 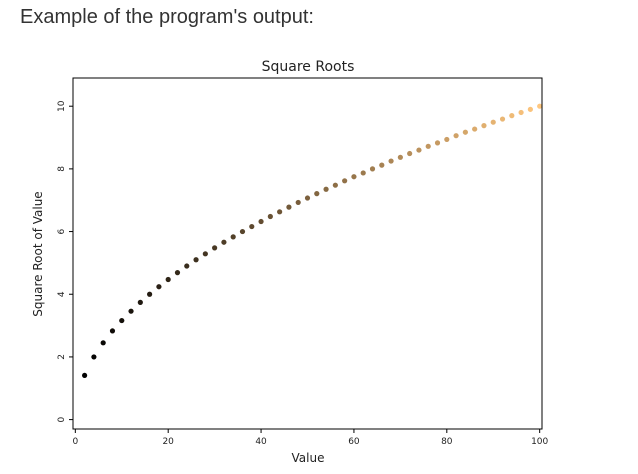 What do you see at coordinates (308, 458) in the screenshot?
I see `x-axis-label: Value` at bounding box center [308, 458].